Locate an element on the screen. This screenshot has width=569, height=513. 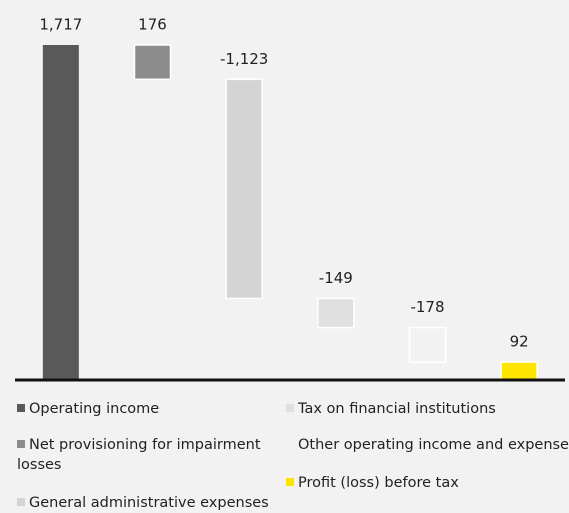
legend-item: Operating income is located at coordinates (144, 409).